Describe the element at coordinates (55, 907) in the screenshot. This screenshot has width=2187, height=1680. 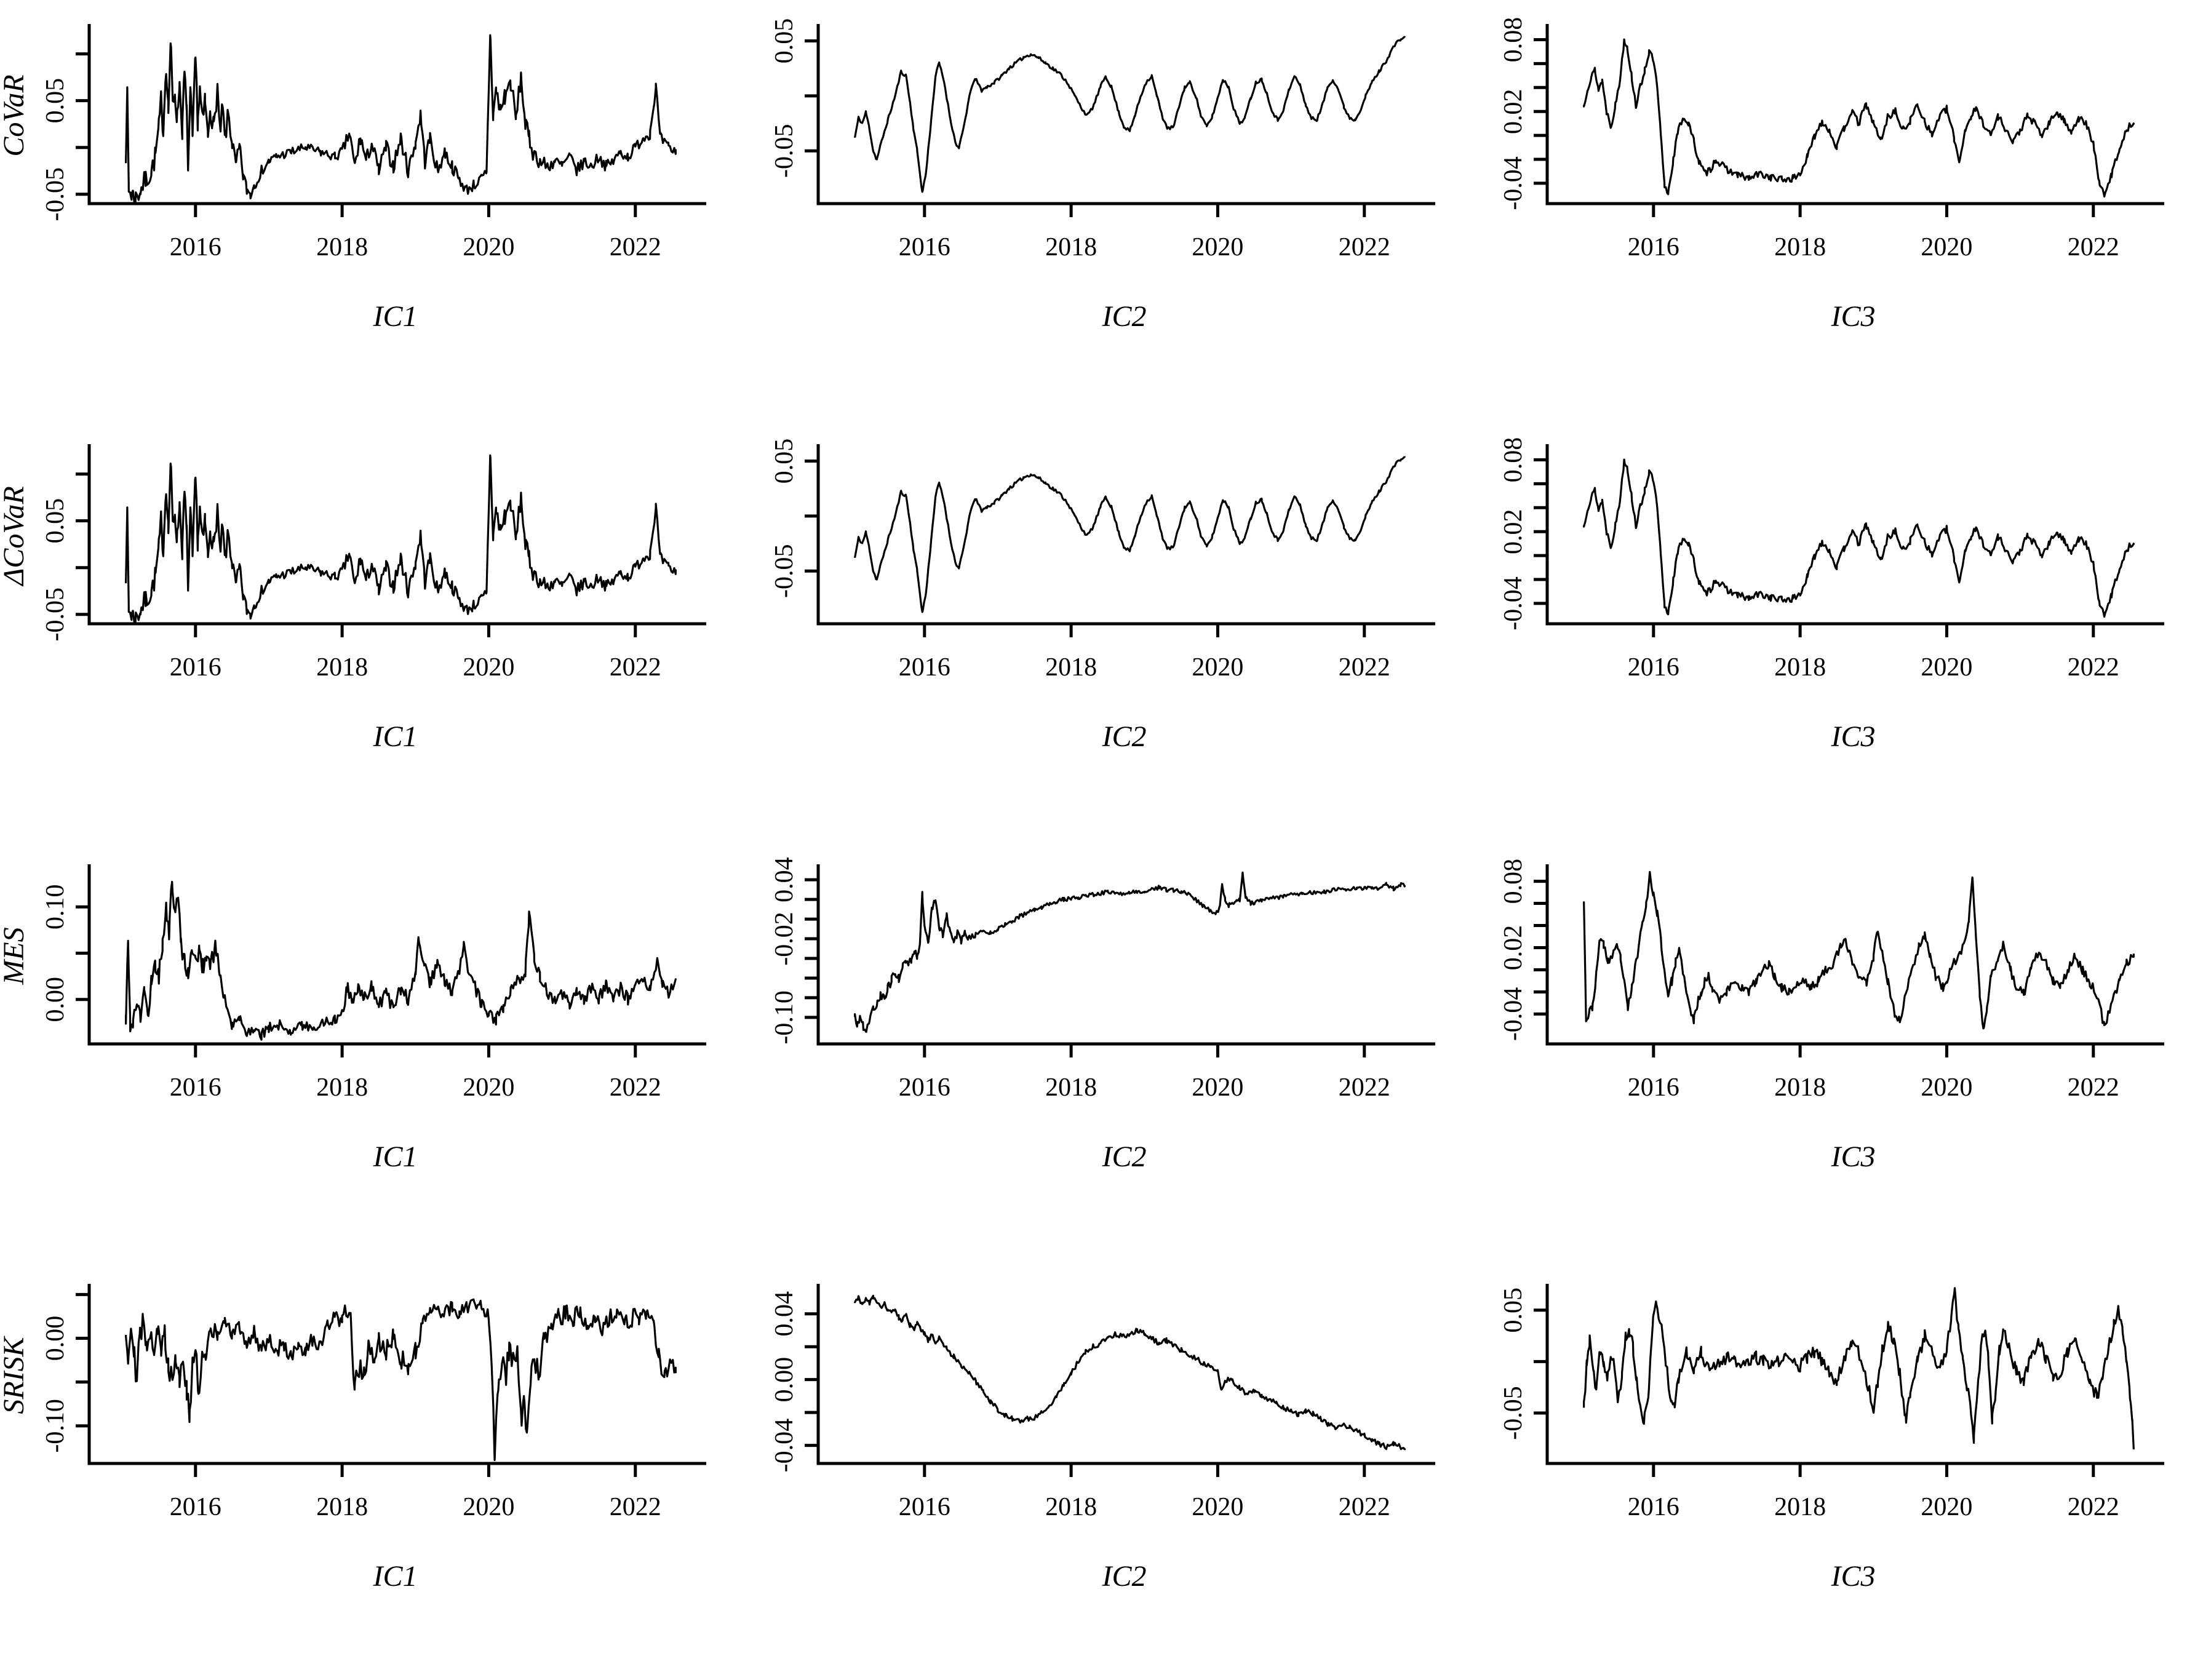
I see `y-tick-label: 0.10` at that location.